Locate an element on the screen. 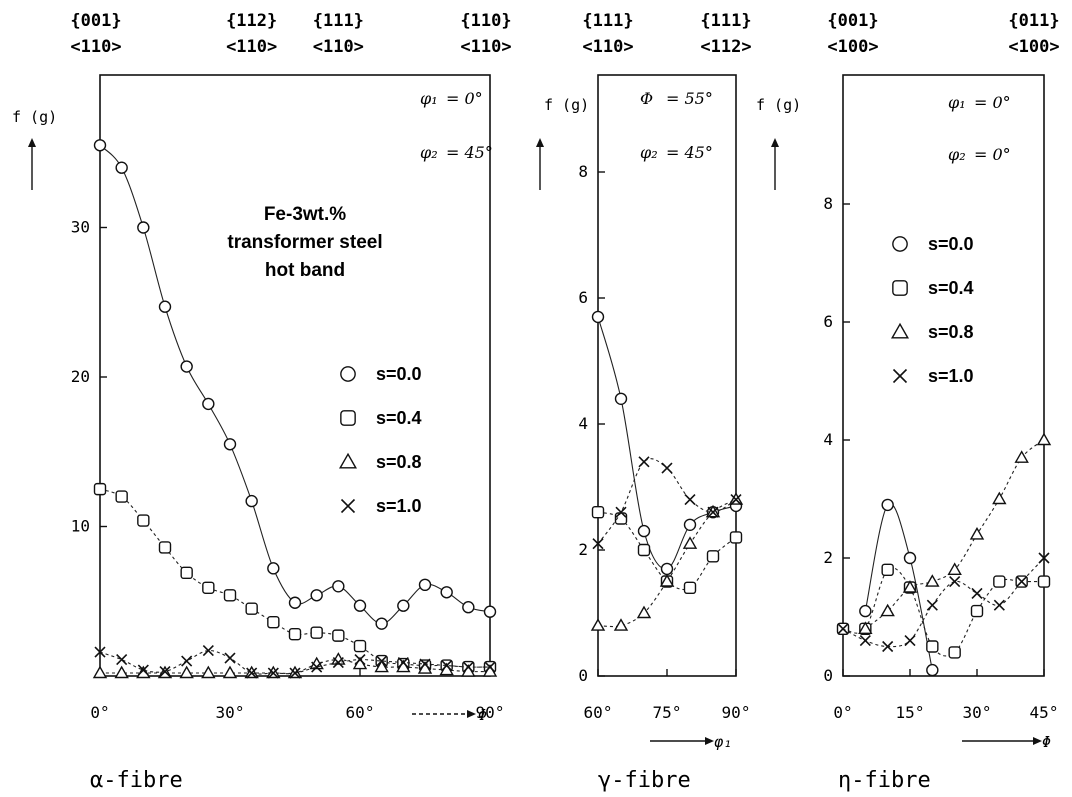  gamma-fibre-orientation-hkl: {111} is located at coordinates (607, 21).